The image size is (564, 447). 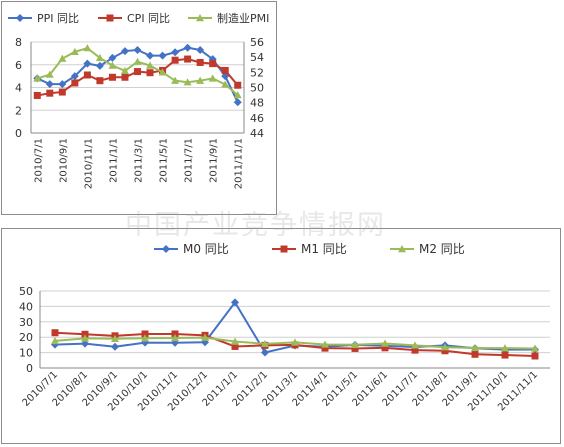 What do you see at coordinates (26, 291) in the screenshot?
I see `y-tick: 50` at bounding box center [26, 291].